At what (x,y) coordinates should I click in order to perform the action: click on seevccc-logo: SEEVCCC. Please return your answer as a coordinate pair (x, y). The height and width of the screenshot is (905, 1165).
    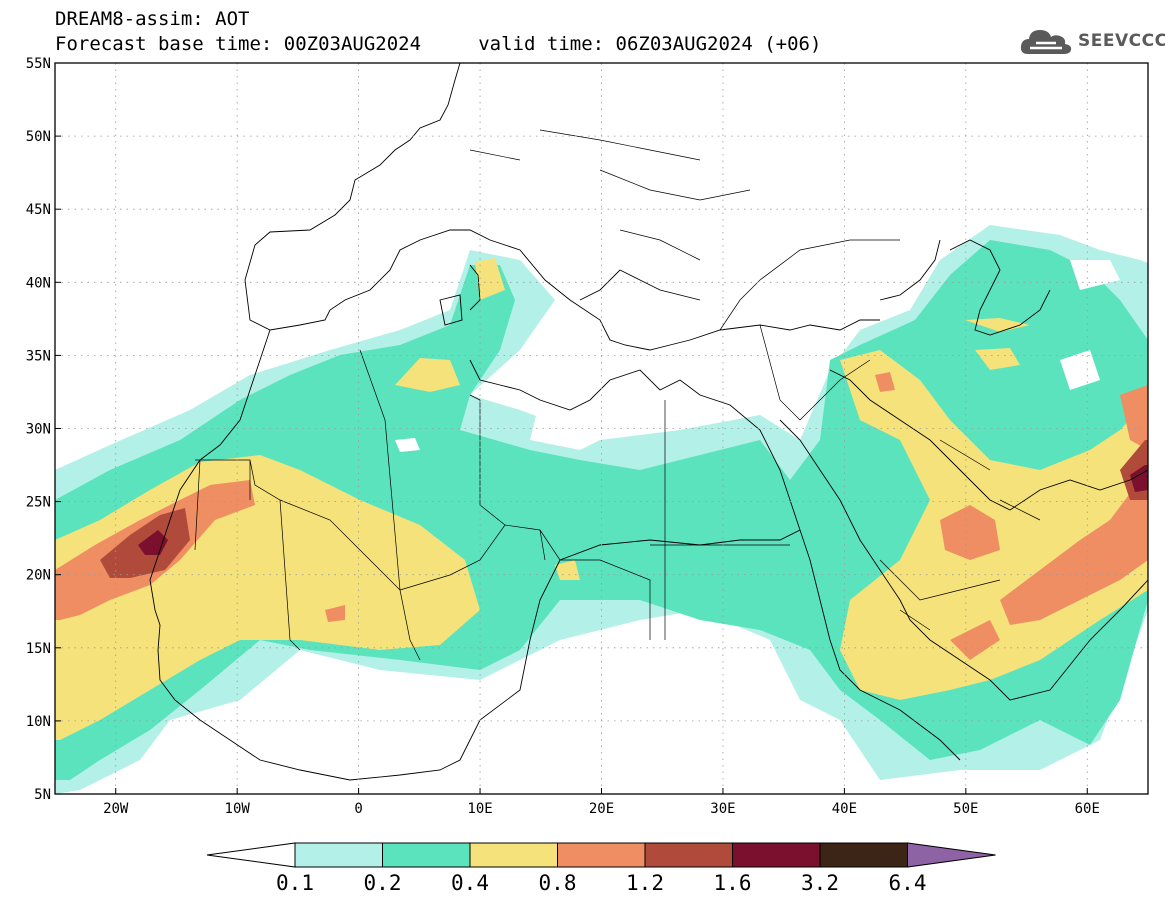
    Looking at the image, I should click on (1091, 41).